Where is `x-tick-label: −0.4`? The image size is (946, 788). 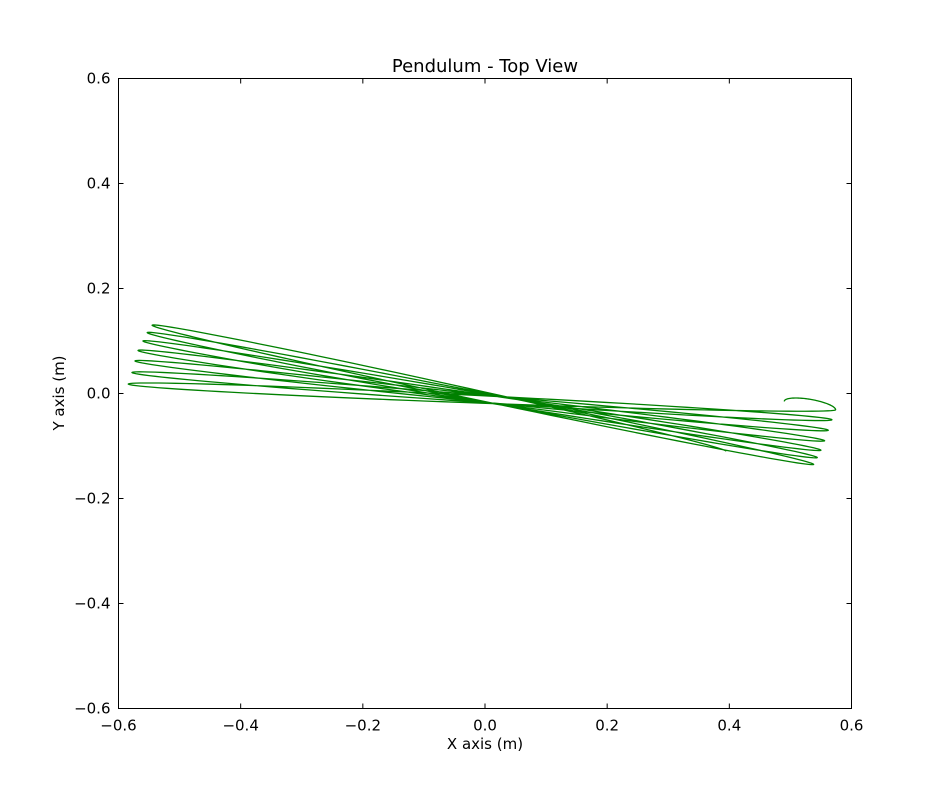 x-tick-label: −0.4 is located at coordinates (240, 726).